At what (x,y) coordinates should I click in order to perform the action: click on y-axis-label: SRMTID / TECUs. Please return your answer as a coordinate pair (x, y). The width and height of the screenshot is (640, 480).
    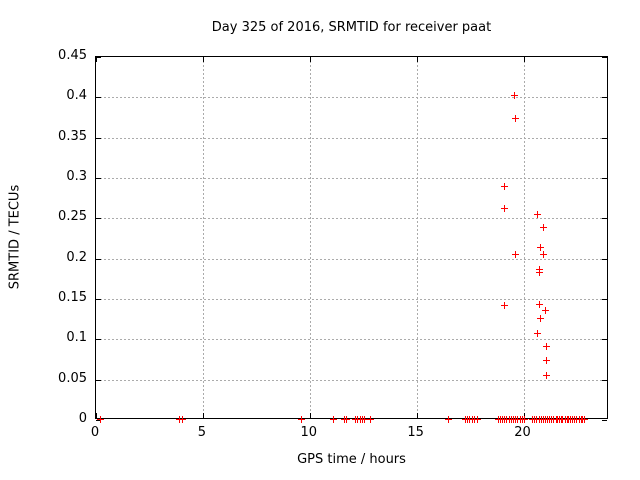
    Looking at the image, I should click on (15, 237).